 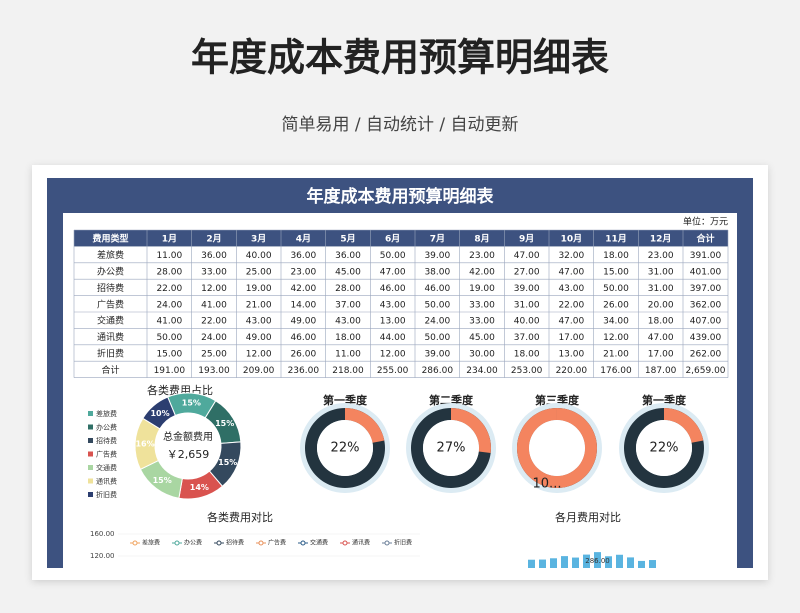 What do you see at coordinates (616, 338) in the screenshot?
I see `cell: 12.00` at bounding box center [616, 338].